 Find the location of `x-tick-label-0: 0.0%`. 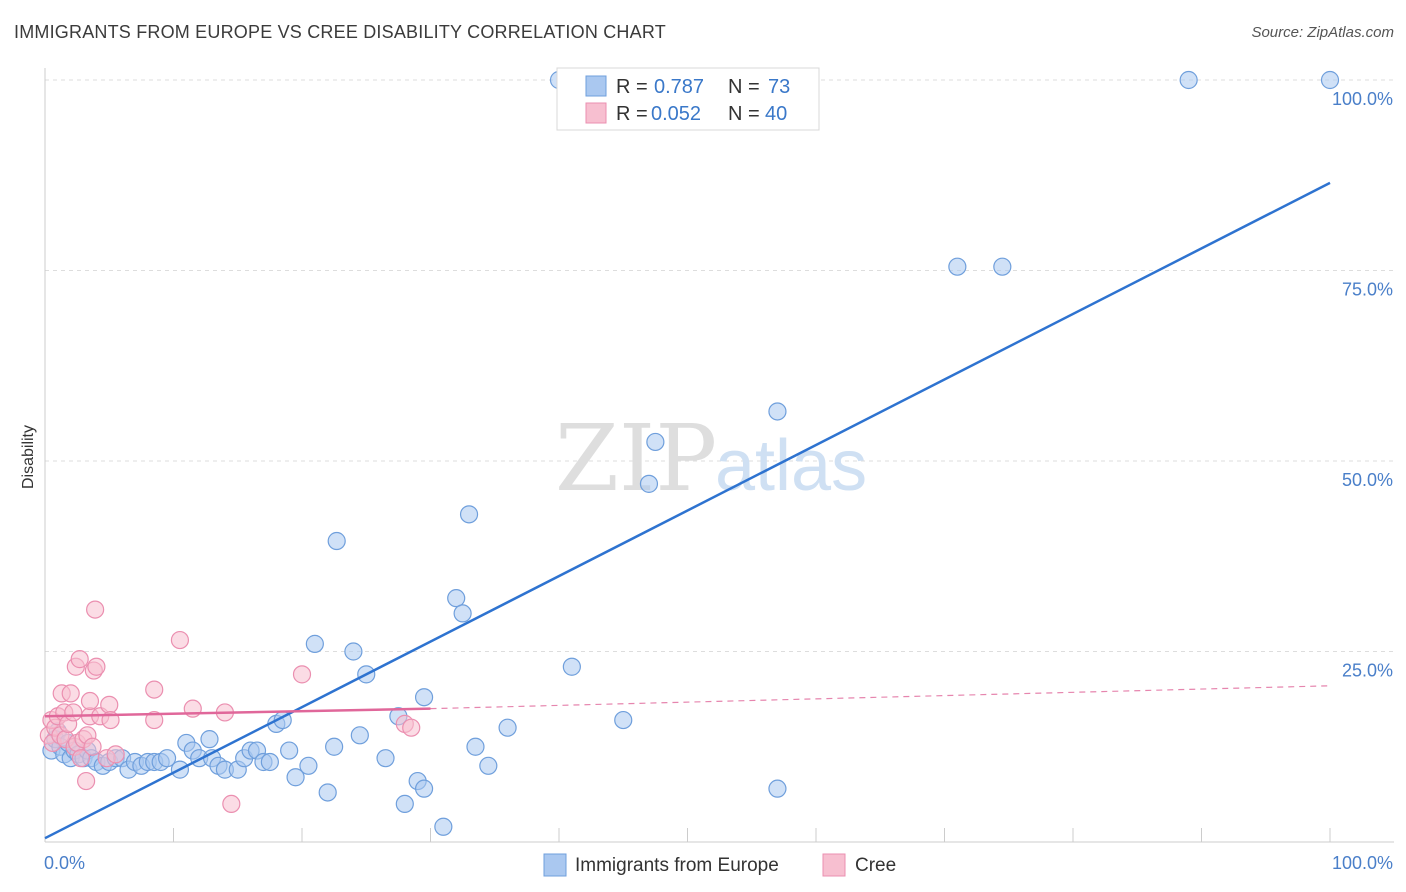

x-tick-label-0: 0.0% is located at coordinates (64, 863).